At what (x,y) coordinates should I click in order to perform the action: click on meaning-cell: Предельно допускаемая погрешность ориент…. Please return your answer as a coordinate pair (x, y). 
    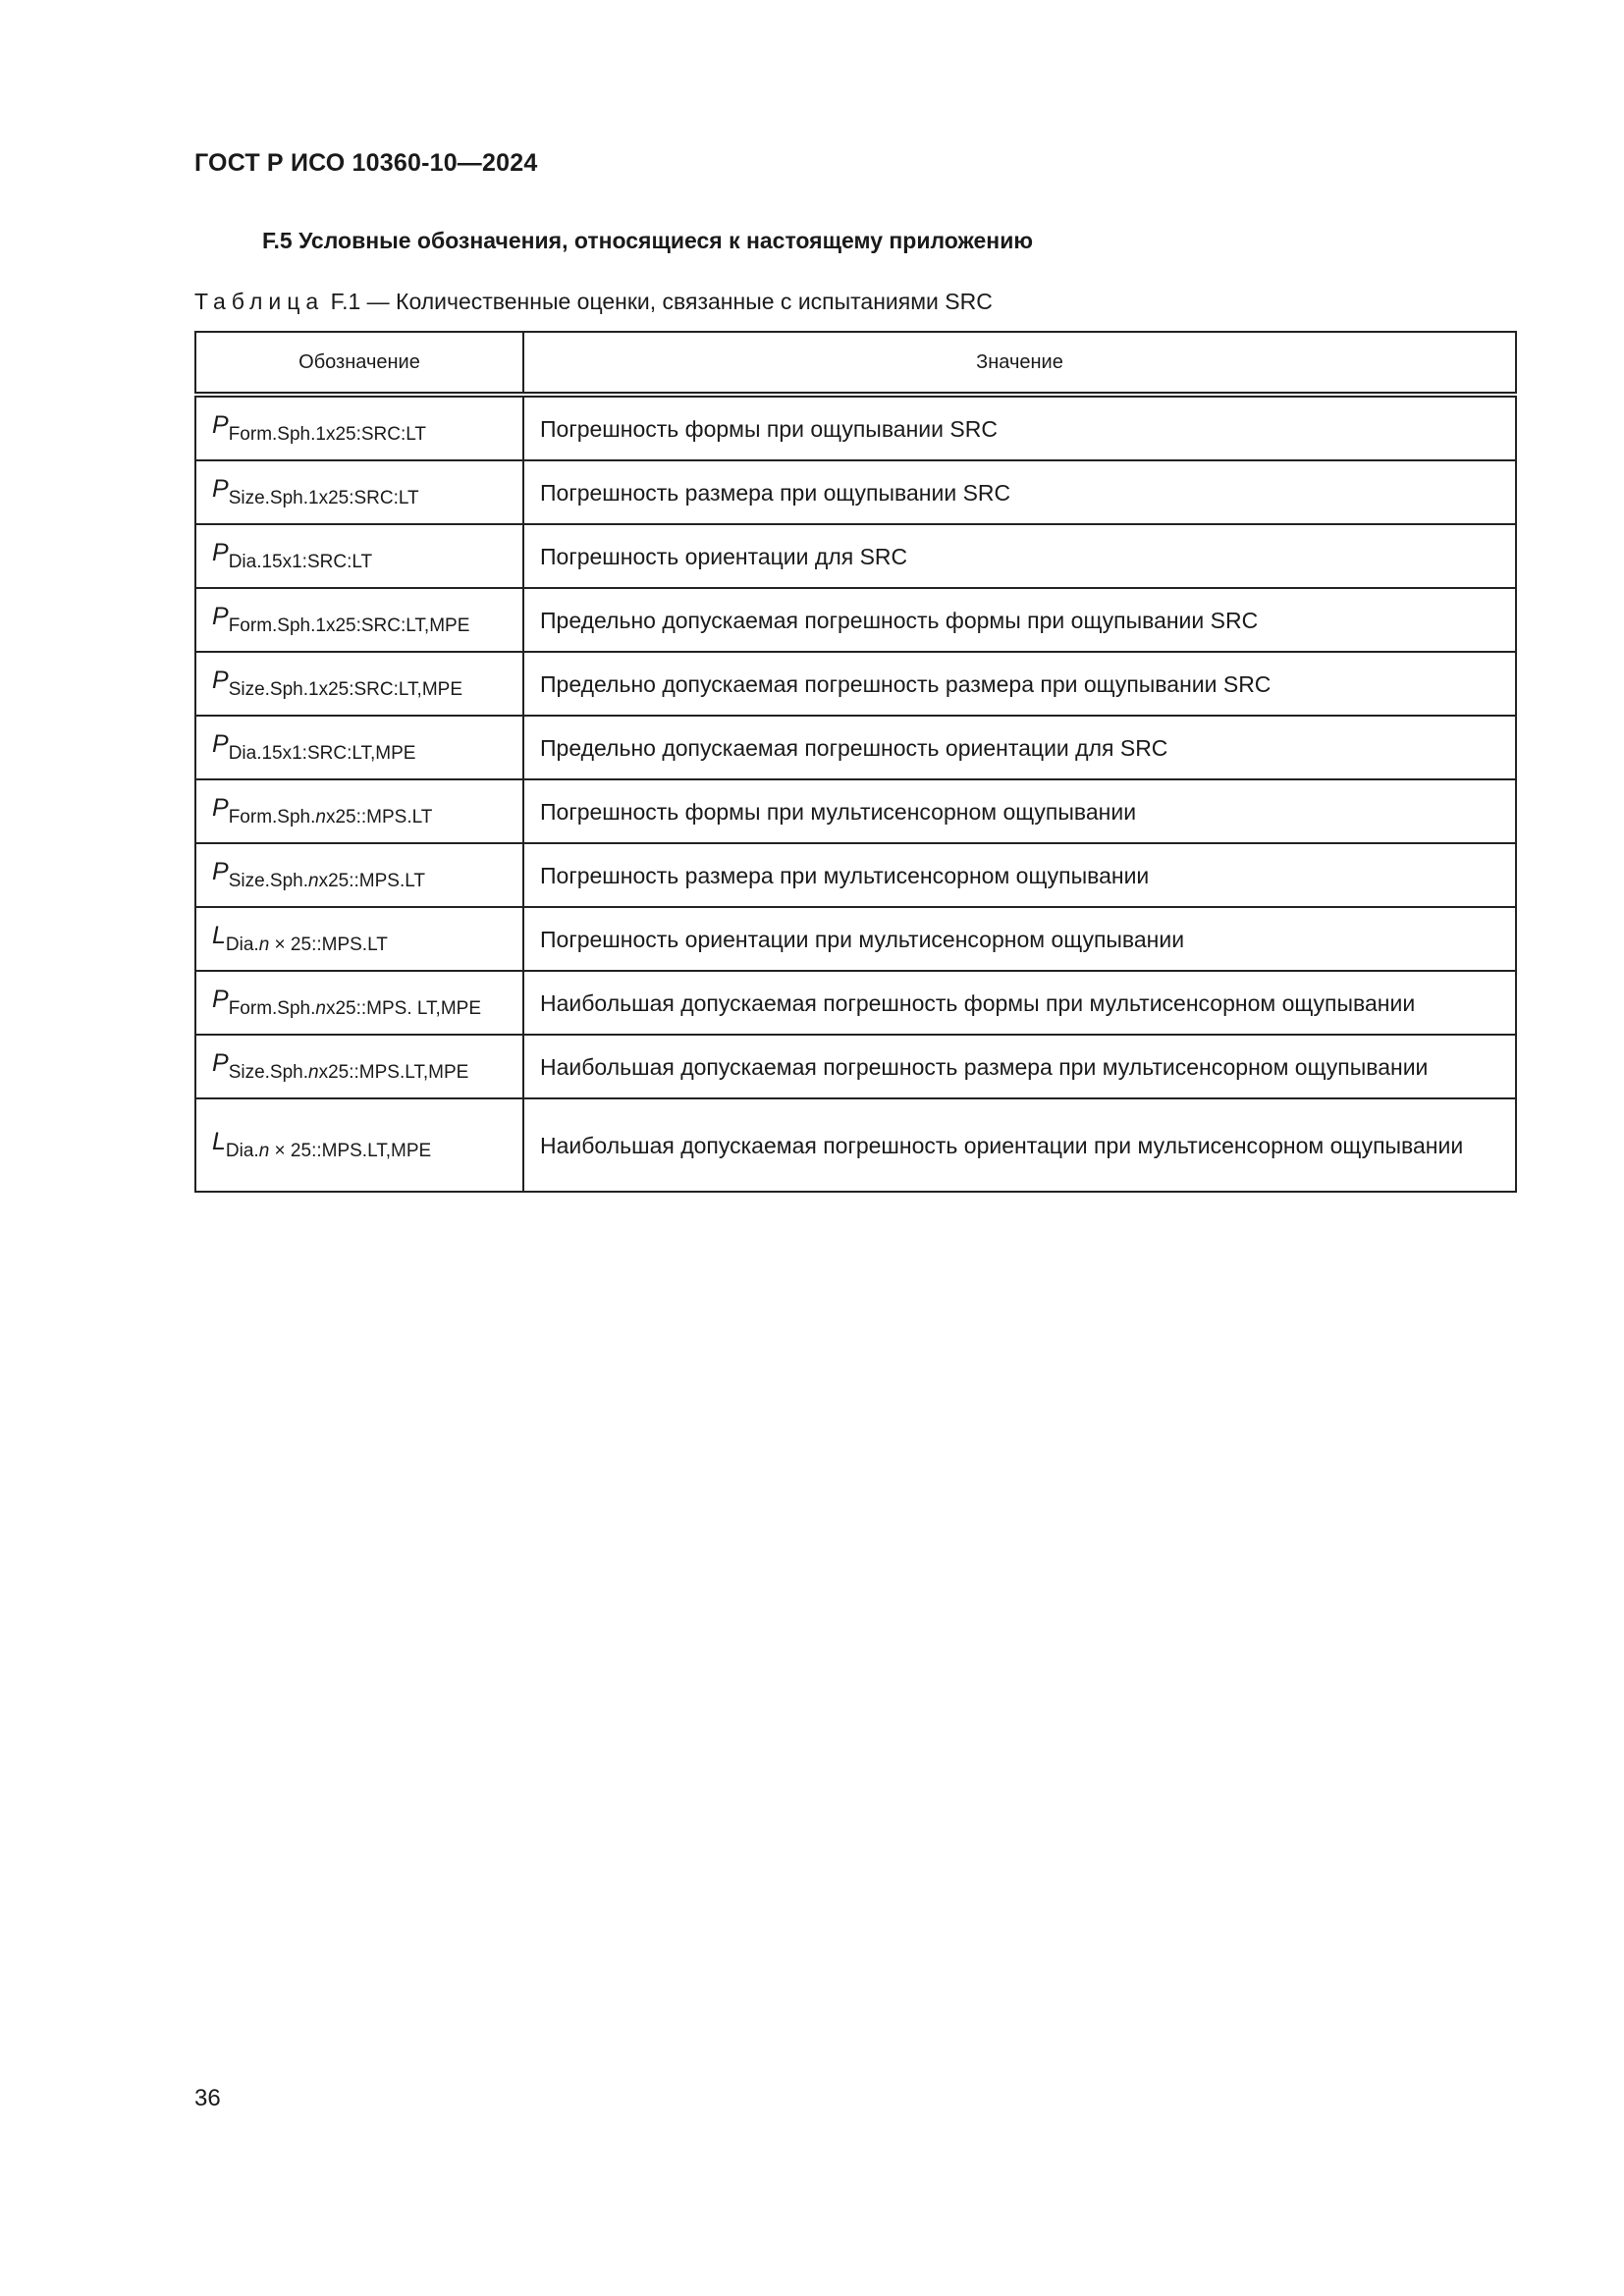
    Looking at the image, I should click on (1019, 747).